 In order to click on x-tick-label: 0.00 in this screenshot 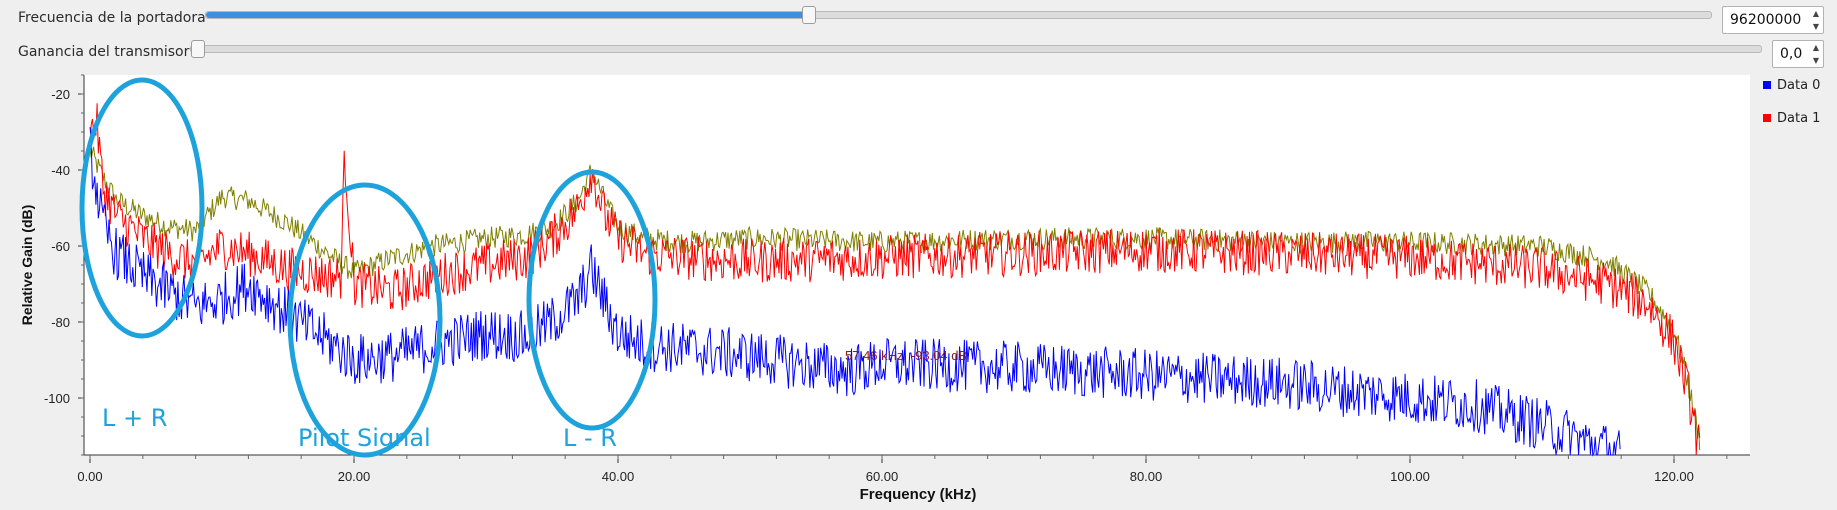, I will do `click(89, 476)`.